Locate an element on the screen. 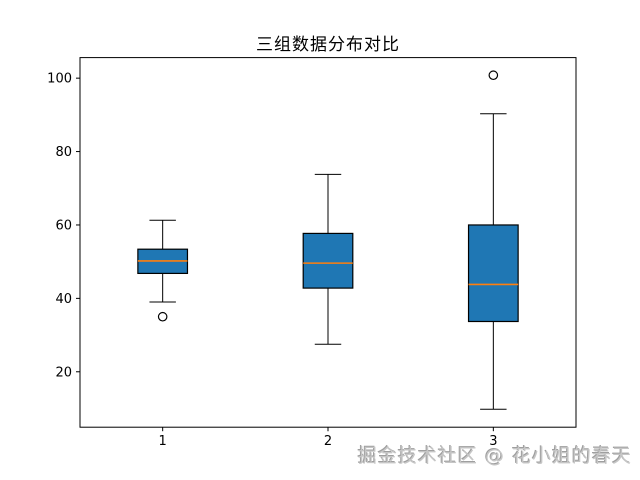 The image size is (640, 480). x-tick-label: 3 is located at coordinates (493, 441).